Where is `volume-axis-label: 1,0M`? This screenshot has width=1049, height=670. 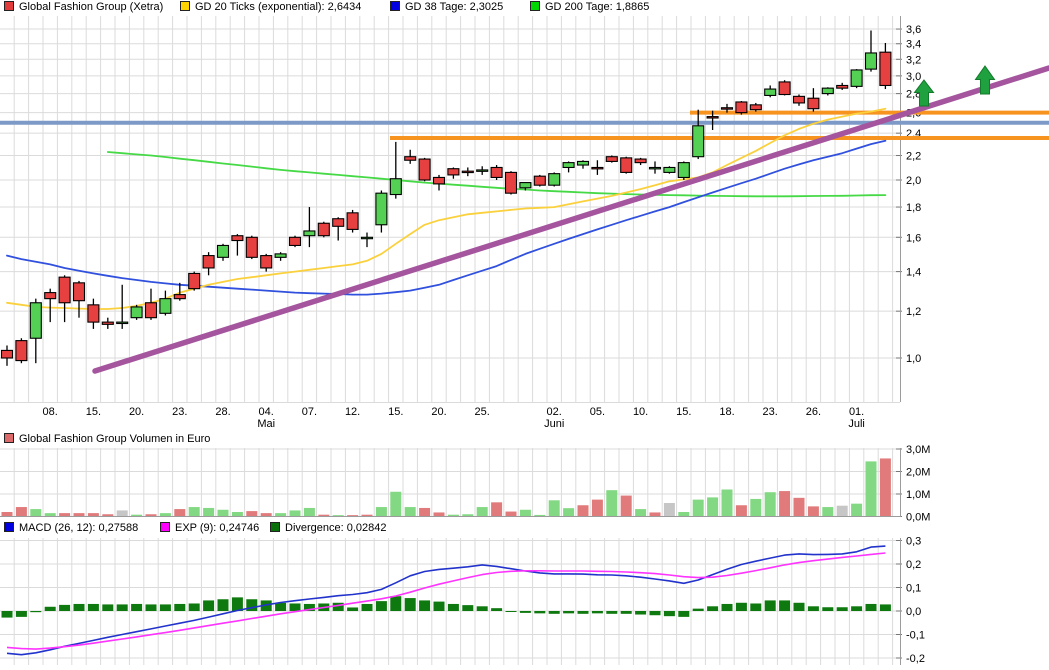
volume-axis-label: 1,0M is located at coordinates (918, 495).